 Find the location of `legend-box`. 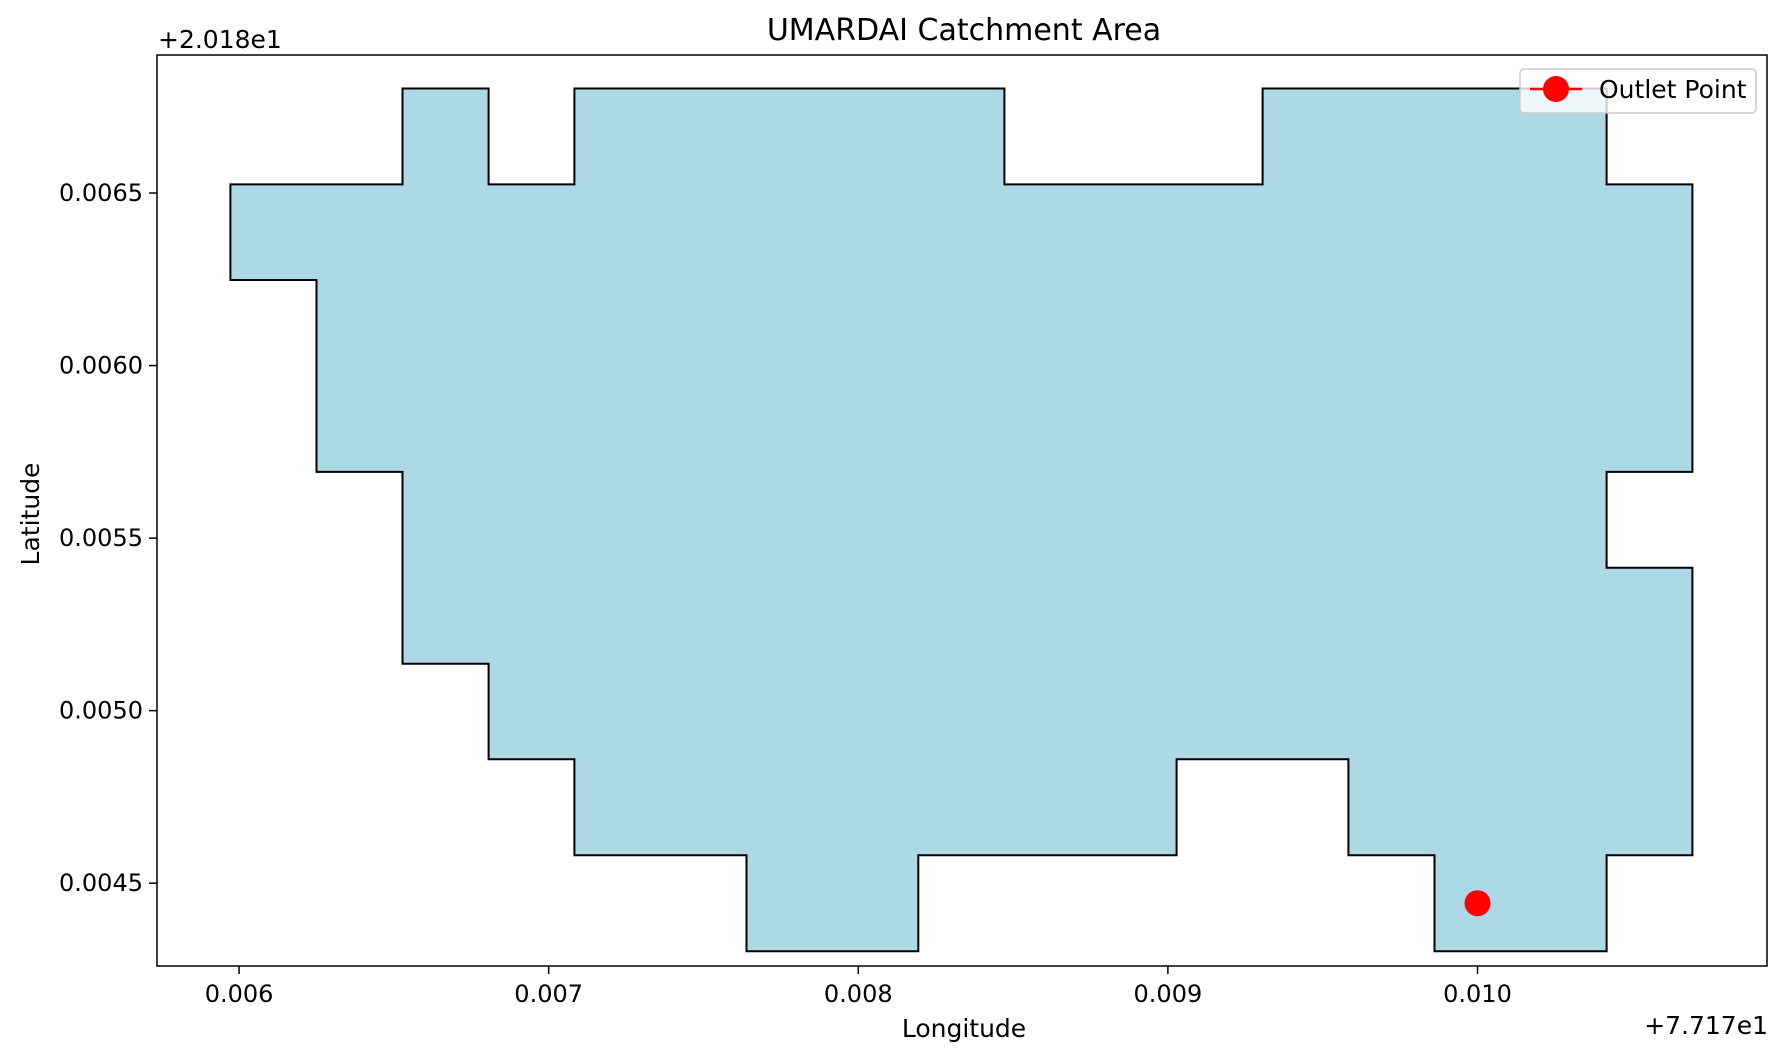

legend-box is located at coordinates (1638, 91).